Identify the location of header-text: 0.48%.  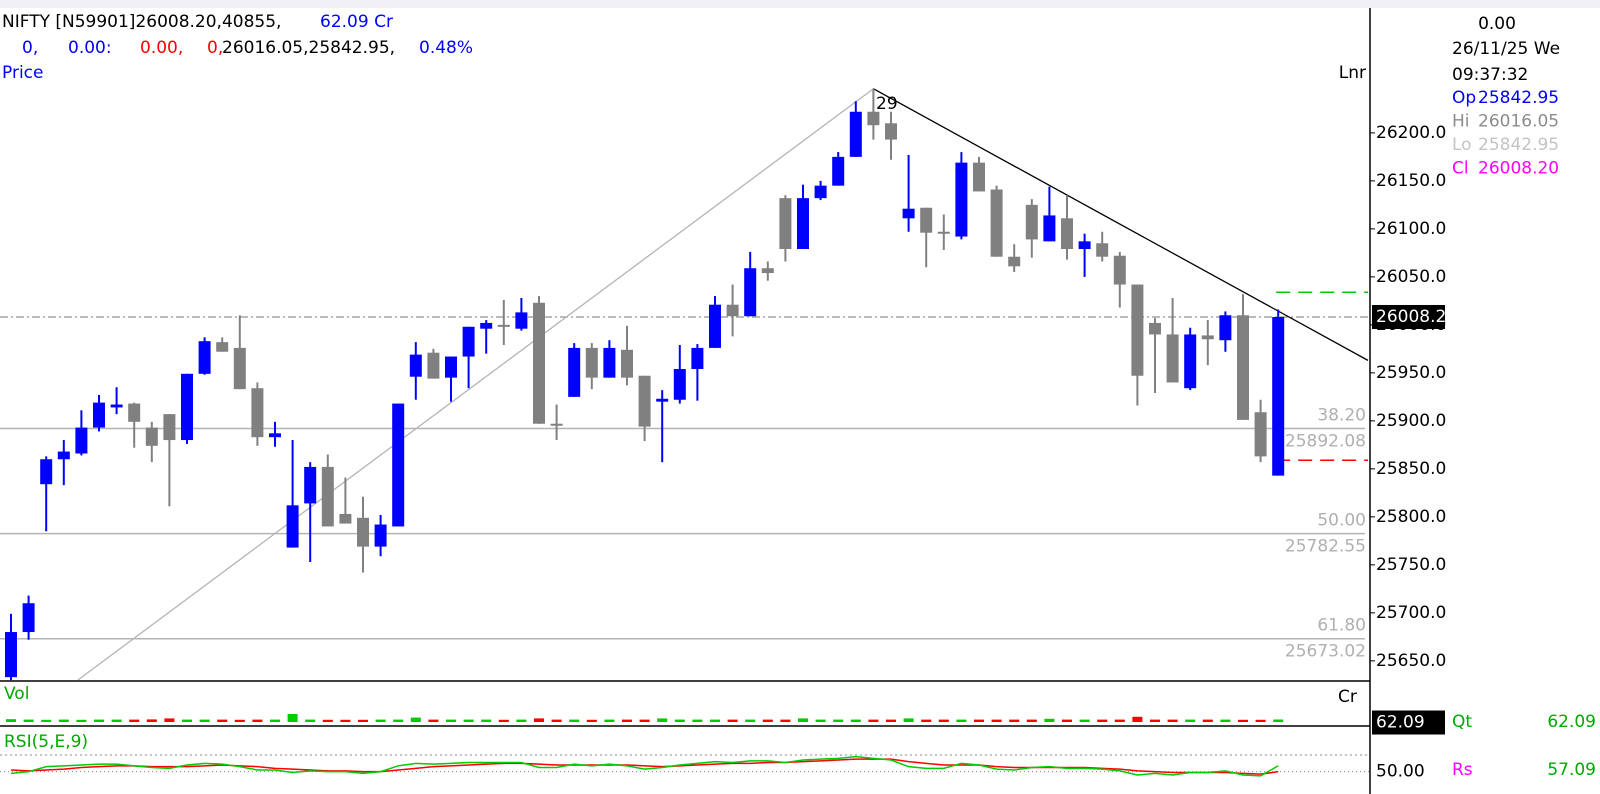
(446, 48).